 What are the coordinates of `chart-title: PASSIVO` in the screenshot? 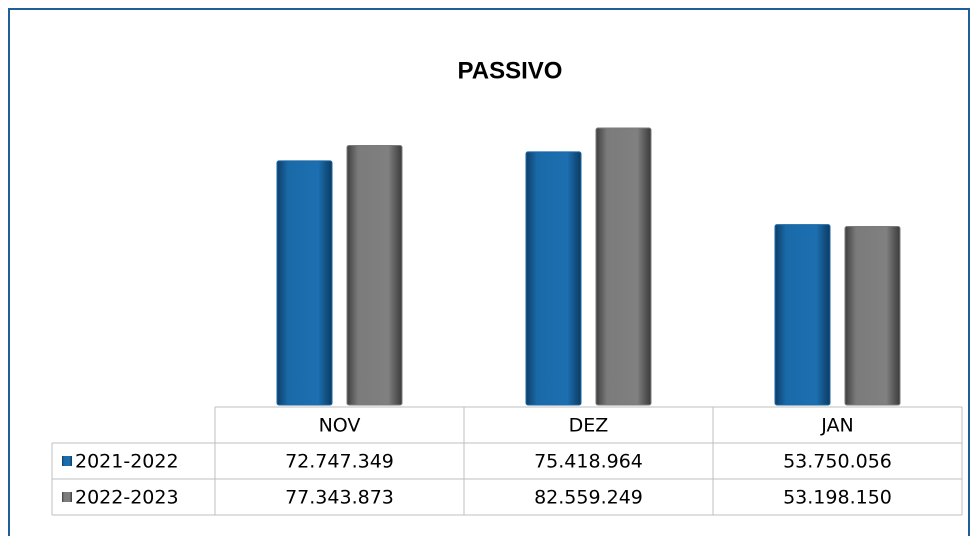 It's located at (510, 70).